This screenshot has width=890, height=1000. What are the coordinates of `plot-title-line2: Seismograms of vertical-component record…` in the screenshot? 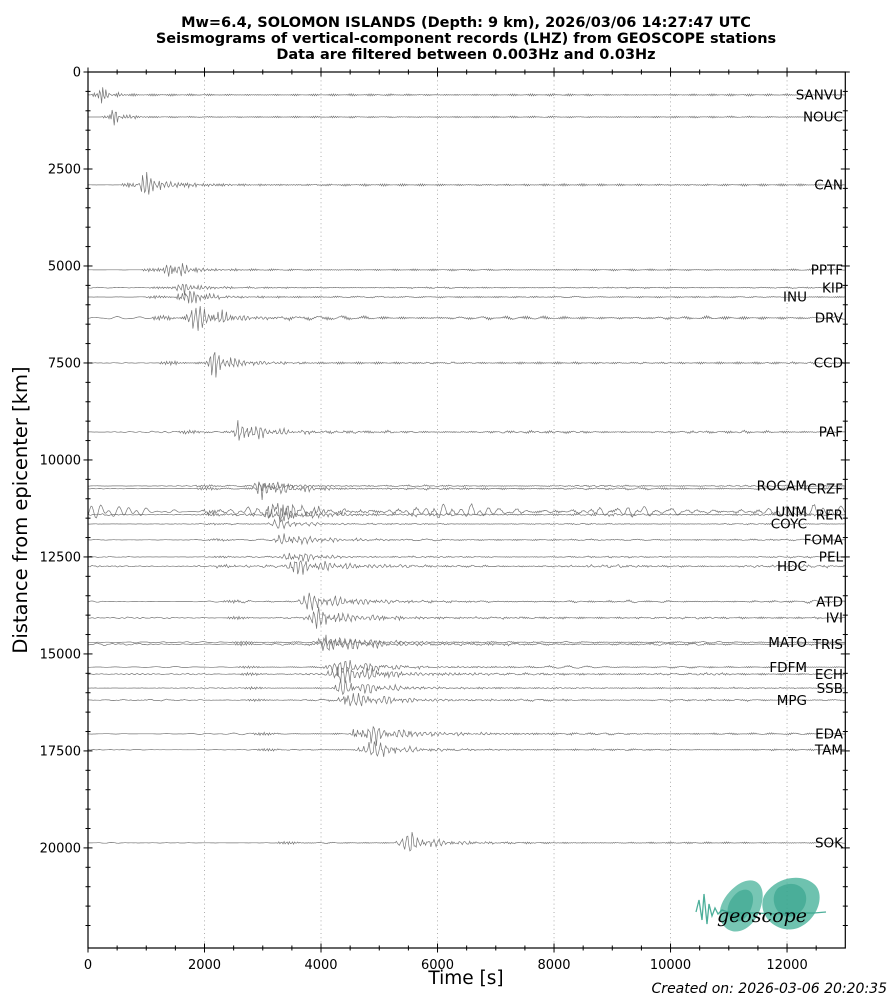 It's located at (466, 39).